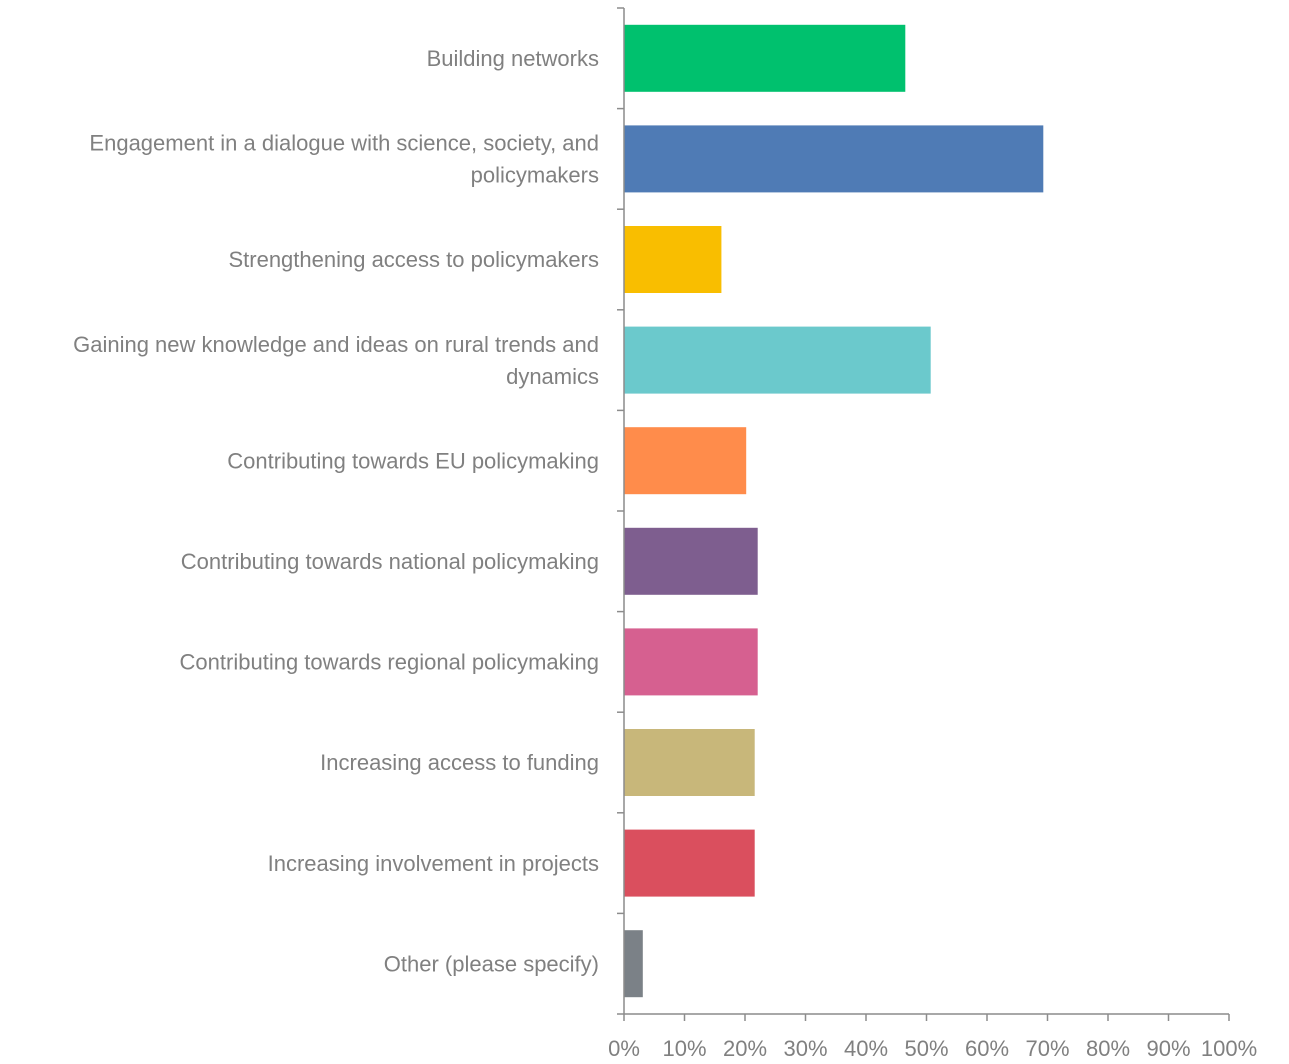  Describe the element at coordinates (413, 259) in the screenshot. I see `category-label: Strengthening access to policymakers` at that location.